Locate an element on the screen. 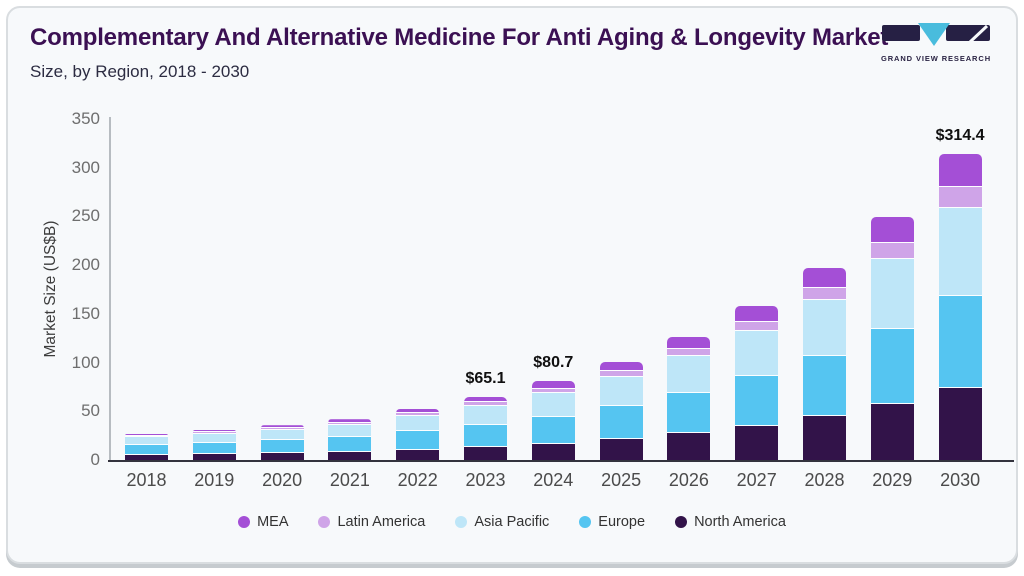 This screenshot has height=576, width=1024. segment-2022-europe is located at coordinates (418, 440).